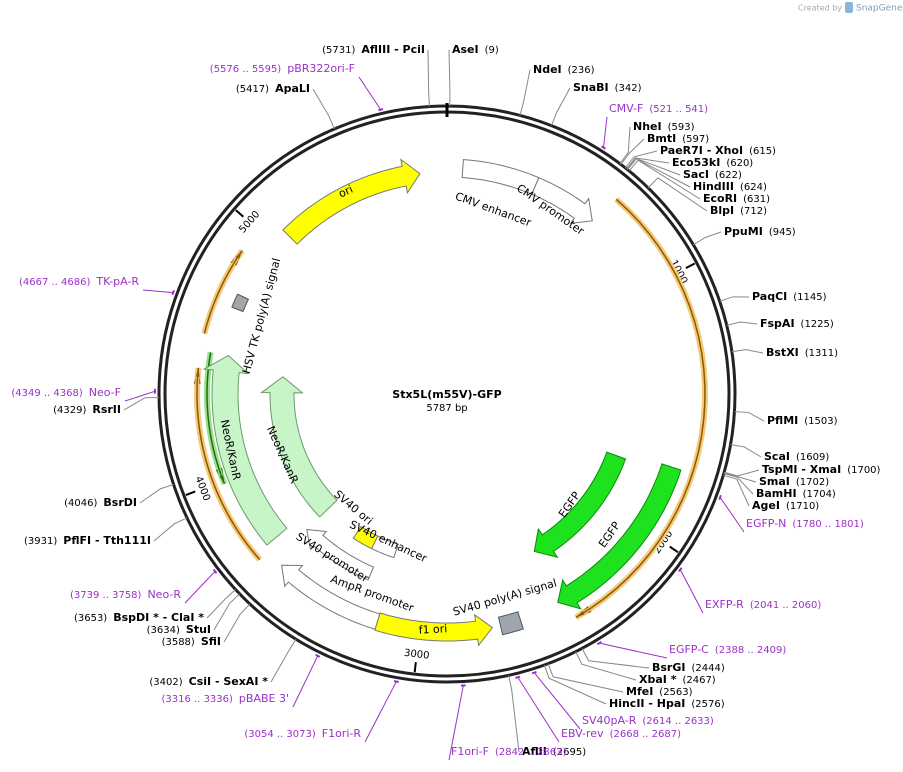 Image resolution: width=903 pixels, height=772 pixels. Describe the element at coordinates (802, 506) in the screenshot. I see `site-position: (1710)` at that location.